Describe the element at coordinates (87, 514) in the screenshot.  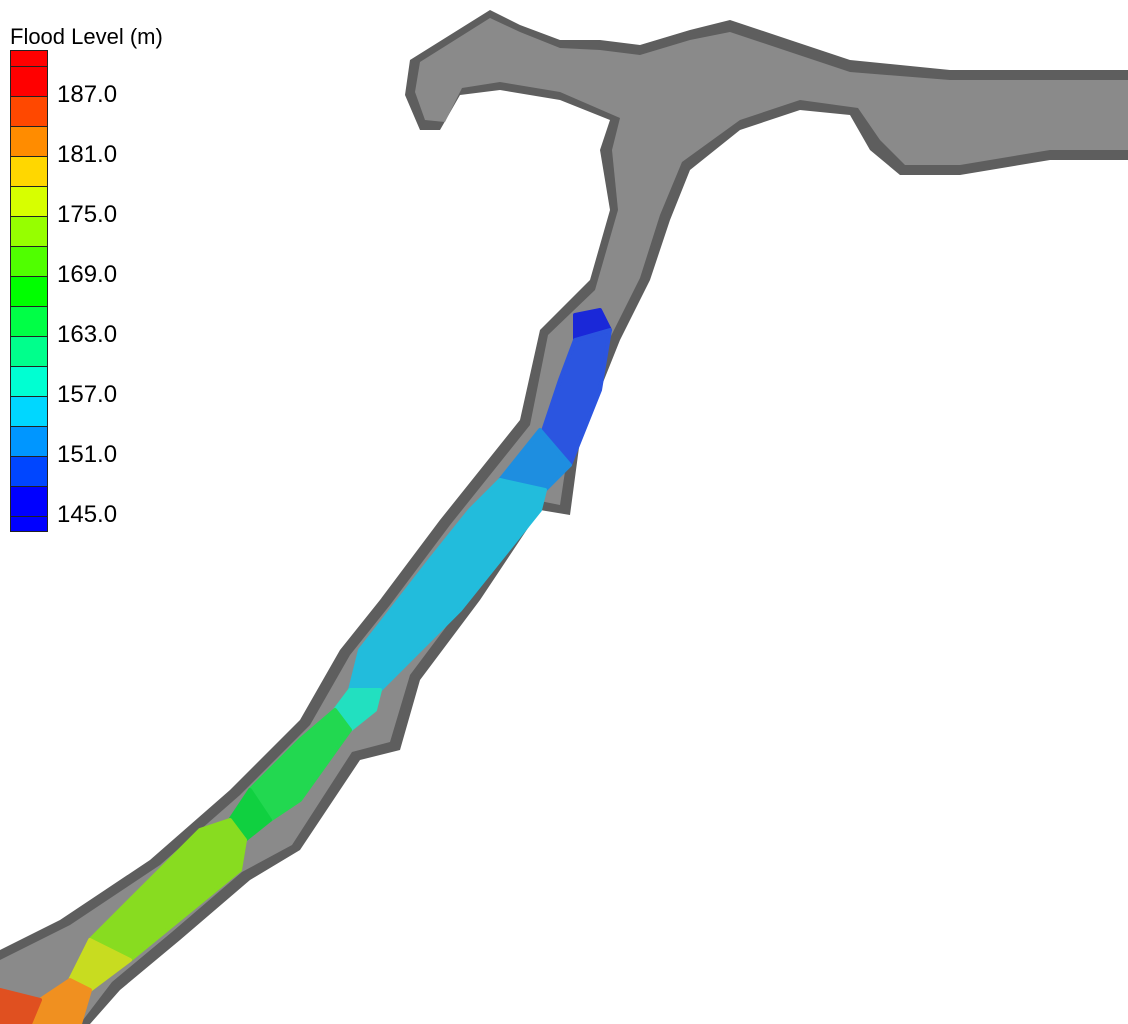
I see `legend-tick-label: 145.0` at that location.